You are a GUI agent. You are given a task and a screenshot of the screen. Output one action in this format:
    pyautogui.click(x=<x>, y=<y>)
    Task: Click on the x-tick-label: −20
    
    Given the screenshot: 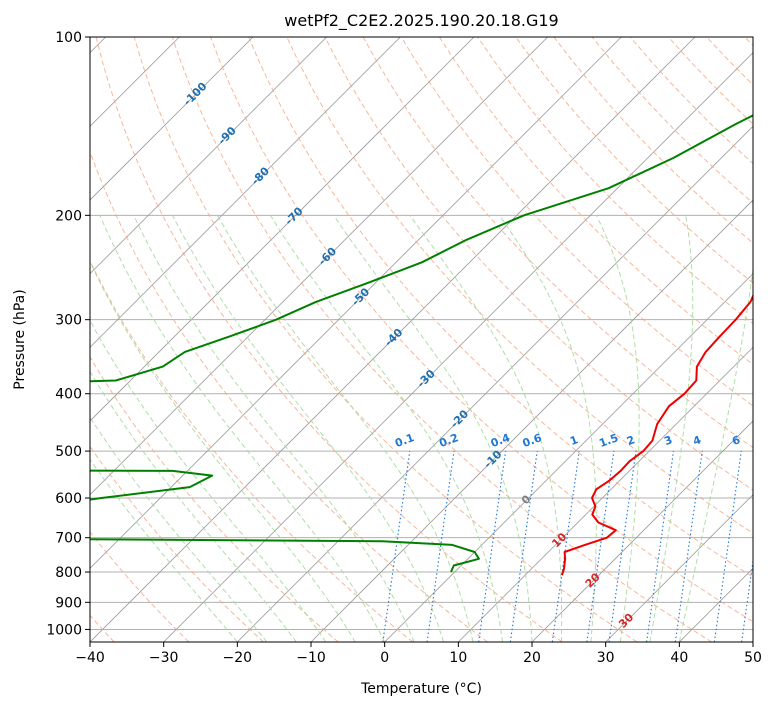 What is the action you would take?
    pyautogui.click(x=238, y=658)
    